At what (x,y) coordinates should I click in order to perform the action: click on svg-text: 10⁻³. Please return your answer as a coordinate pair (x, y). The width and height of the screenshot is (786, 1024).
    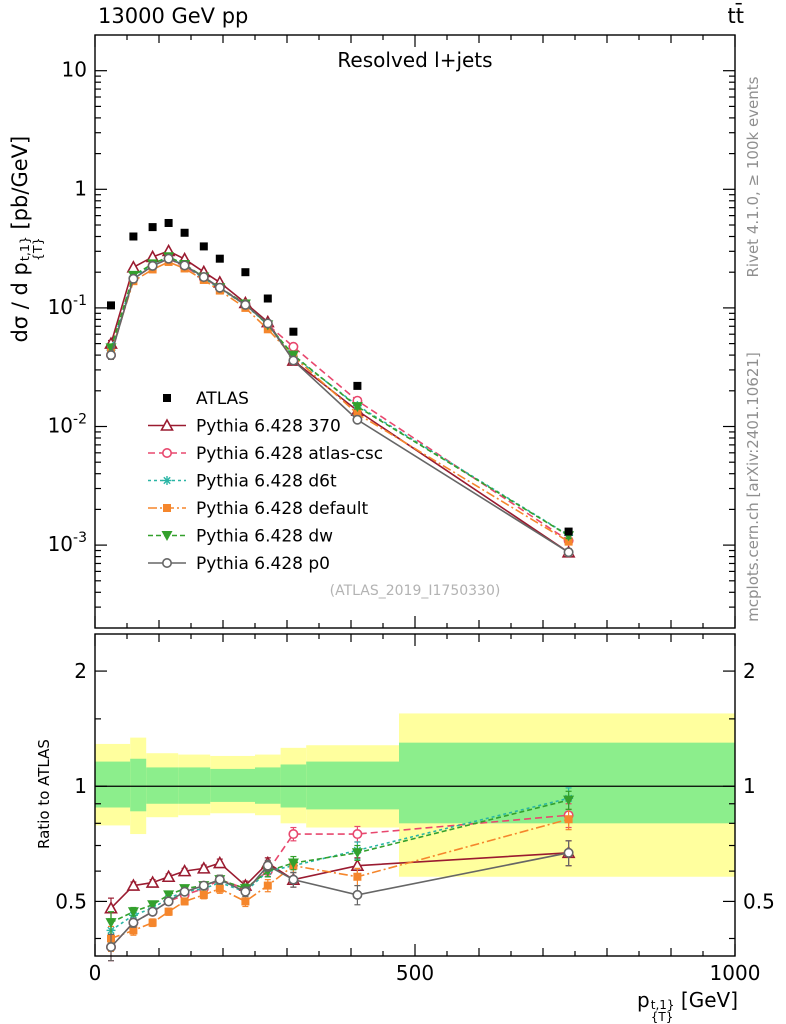
    Looking at the image, I should click on (67, 543).